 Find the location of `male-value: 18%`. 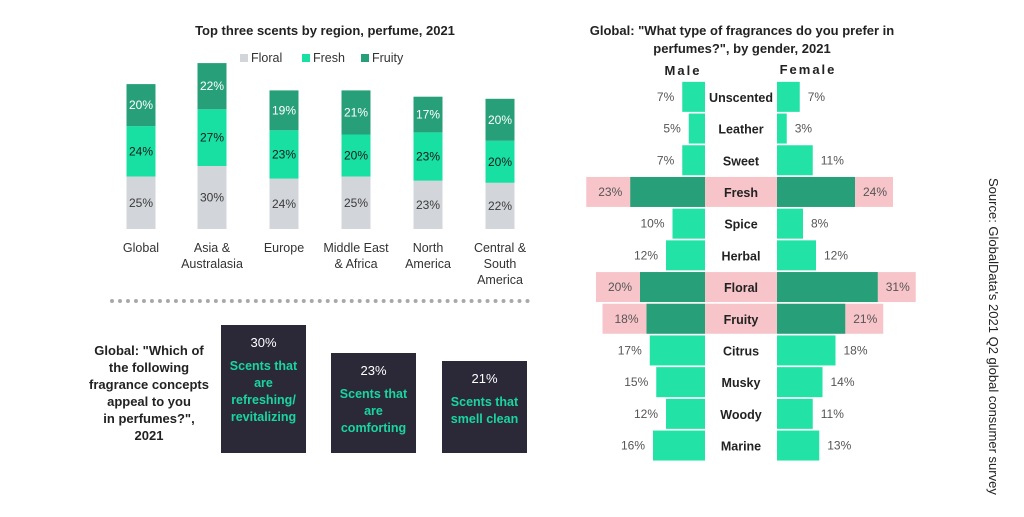

male-value: 18% is located at coordinates (626, 319).